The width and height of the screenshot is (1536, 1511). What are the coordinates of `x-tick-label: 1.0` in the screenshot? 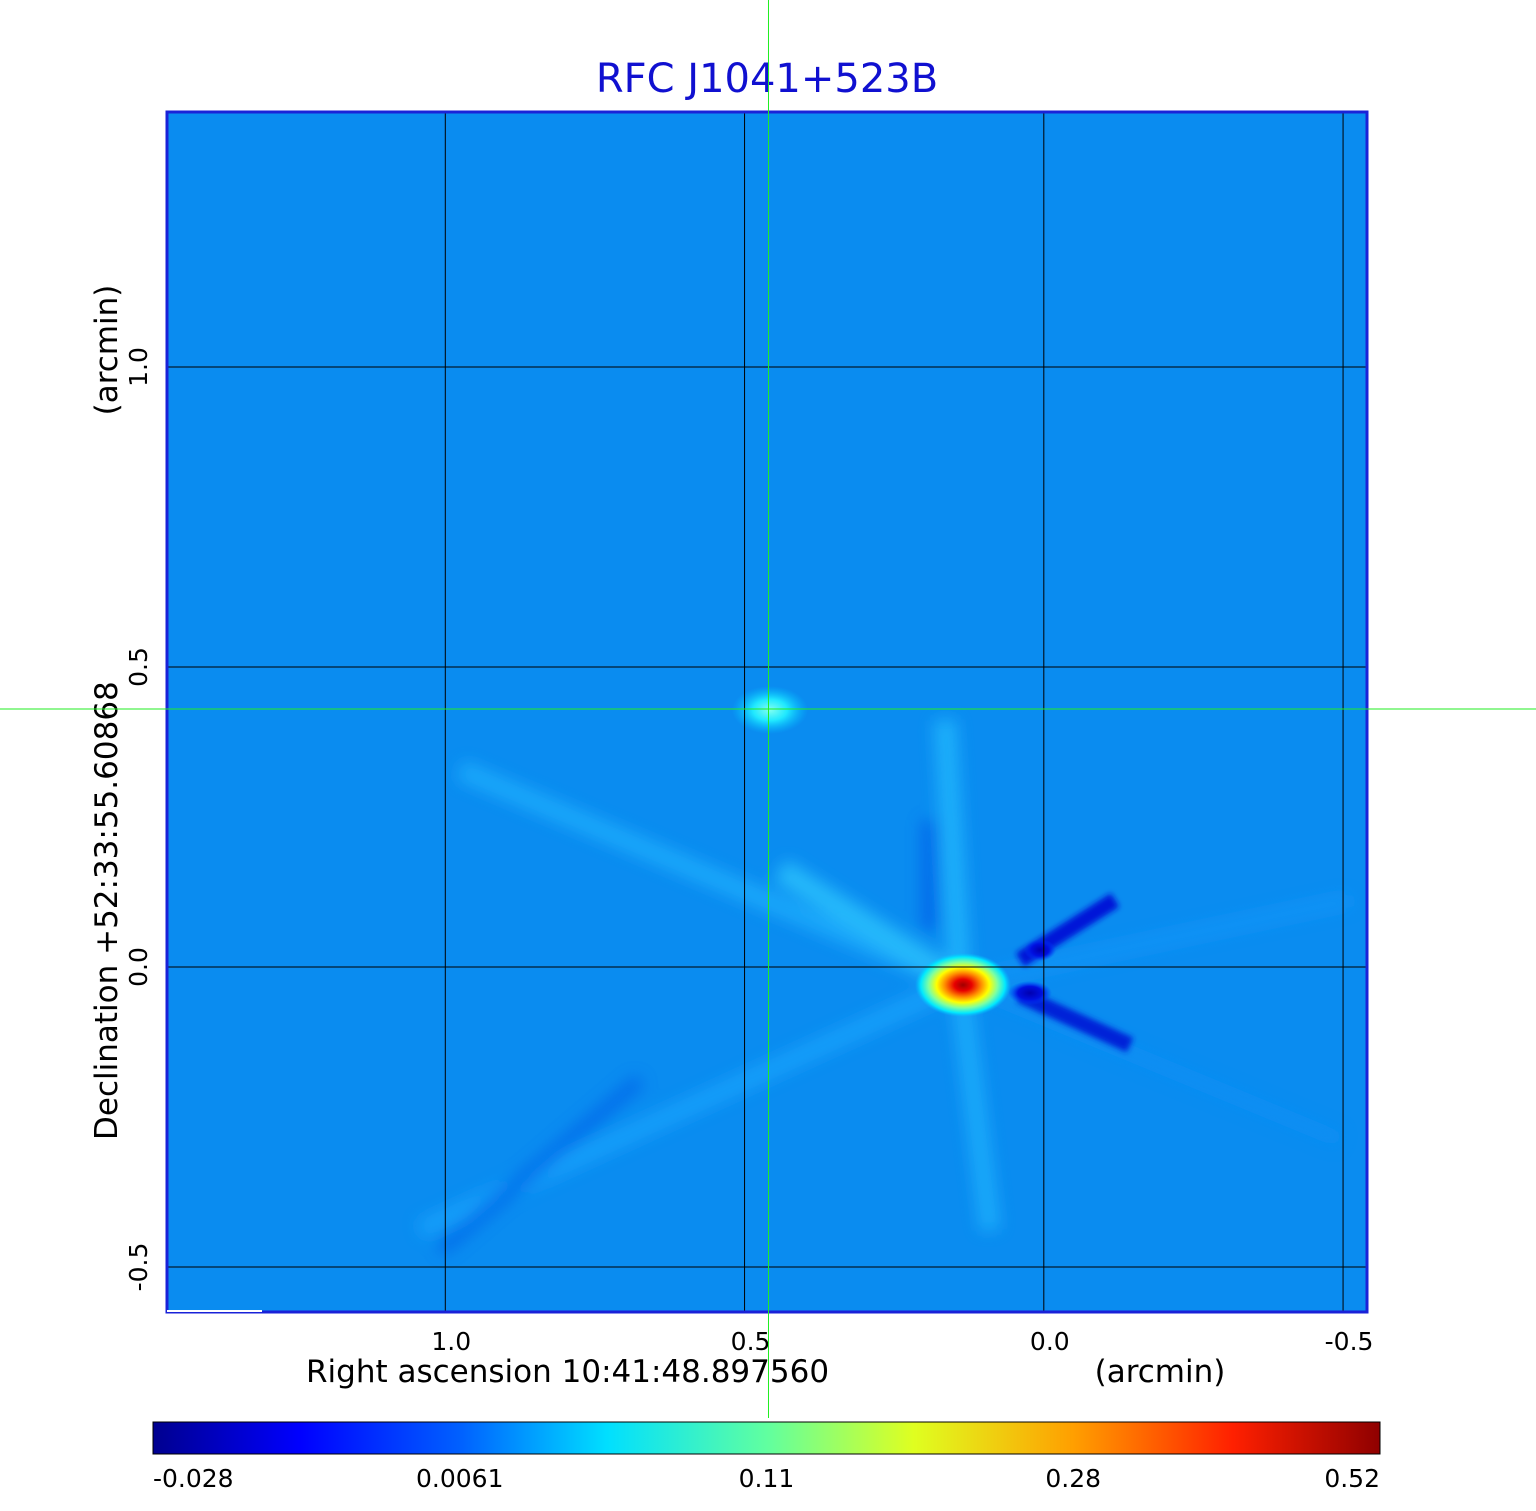 It's located at (451, 1341).